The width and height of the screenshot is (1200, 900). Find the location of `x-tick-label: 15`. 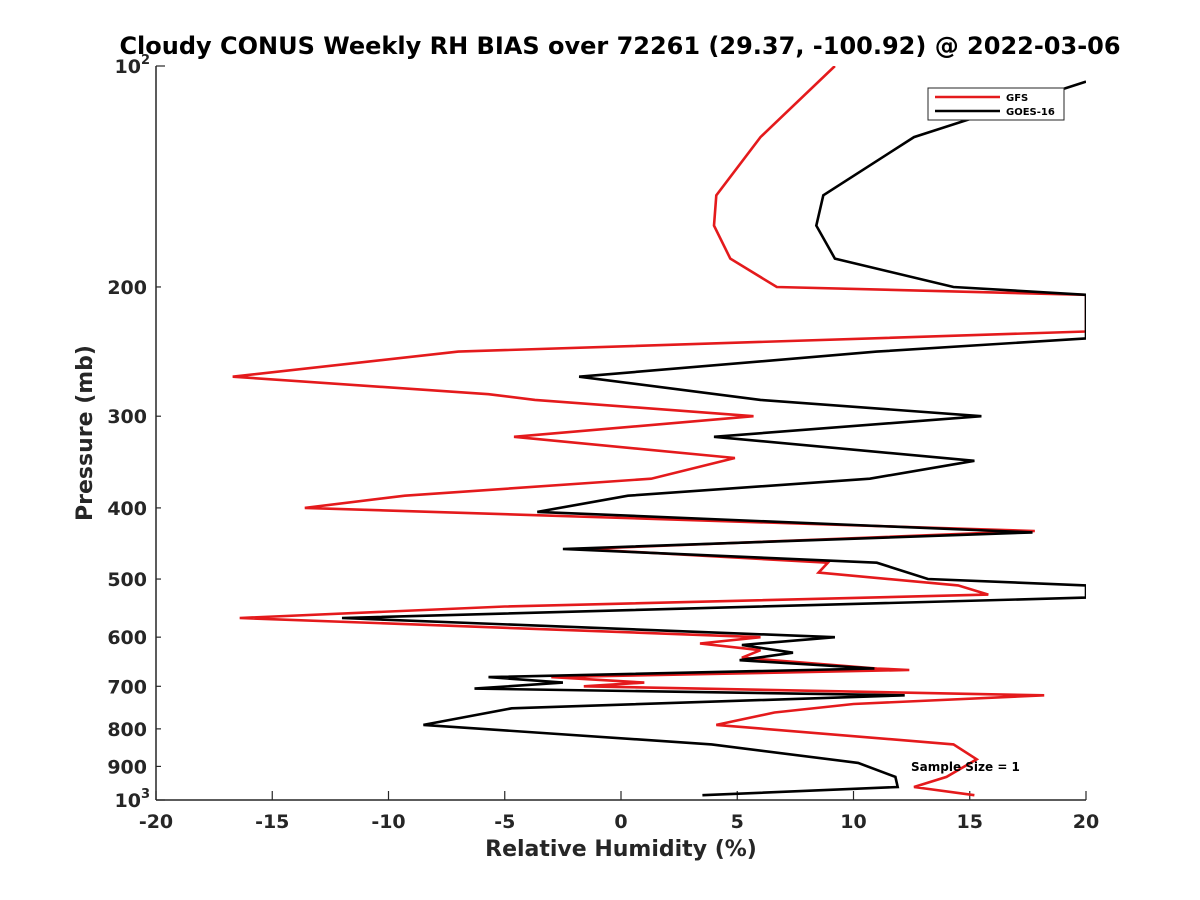

x-tick-label: 15 is located at coordinates (970, 822).